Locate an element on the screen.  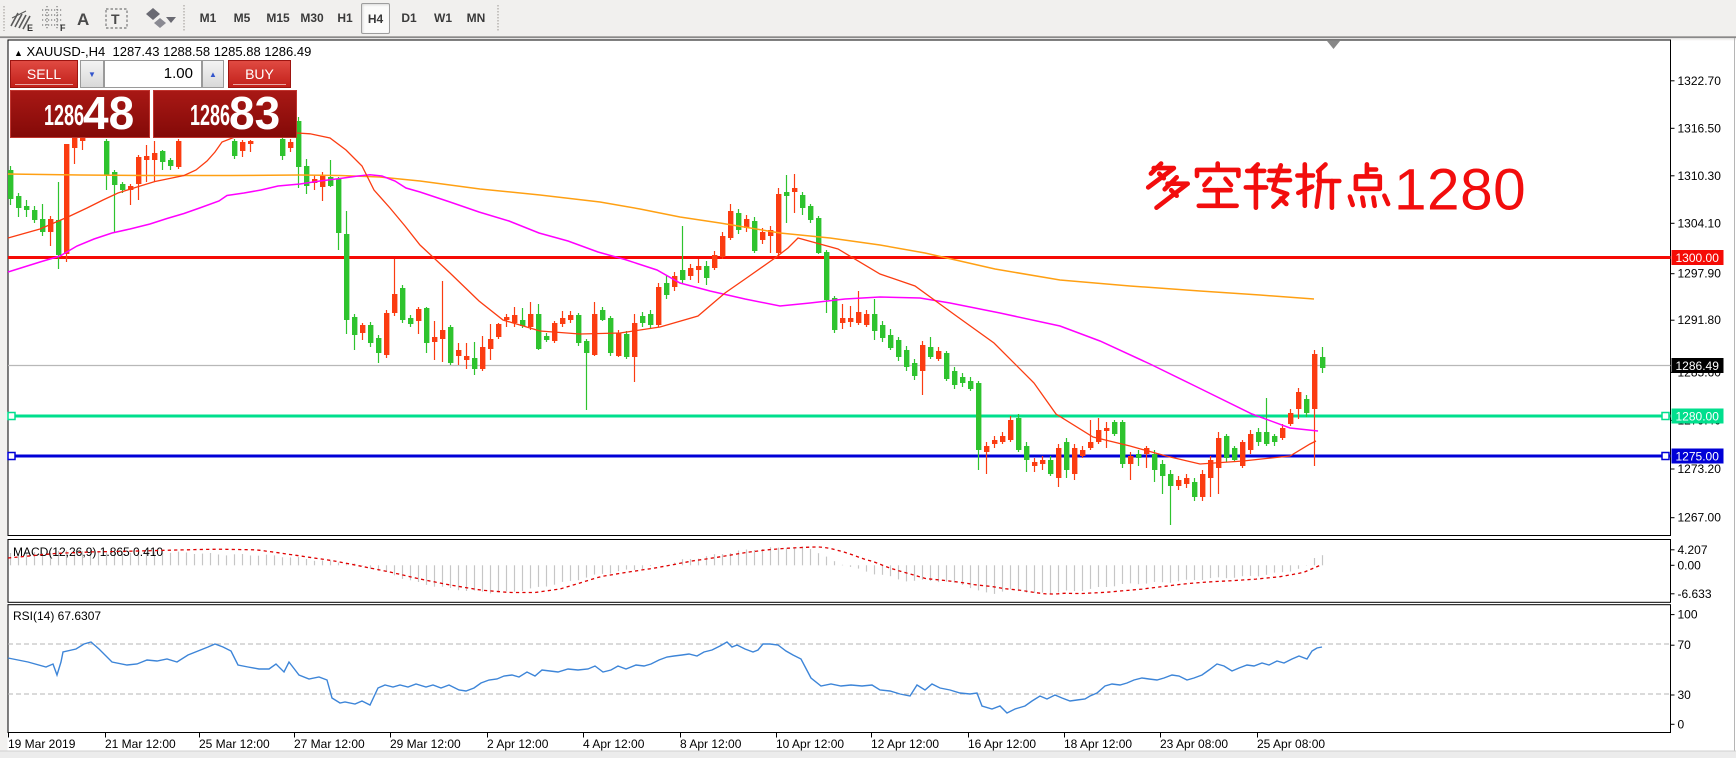
svg-text: 23 Apr 08:00 is located at coordinates (1194, 744).